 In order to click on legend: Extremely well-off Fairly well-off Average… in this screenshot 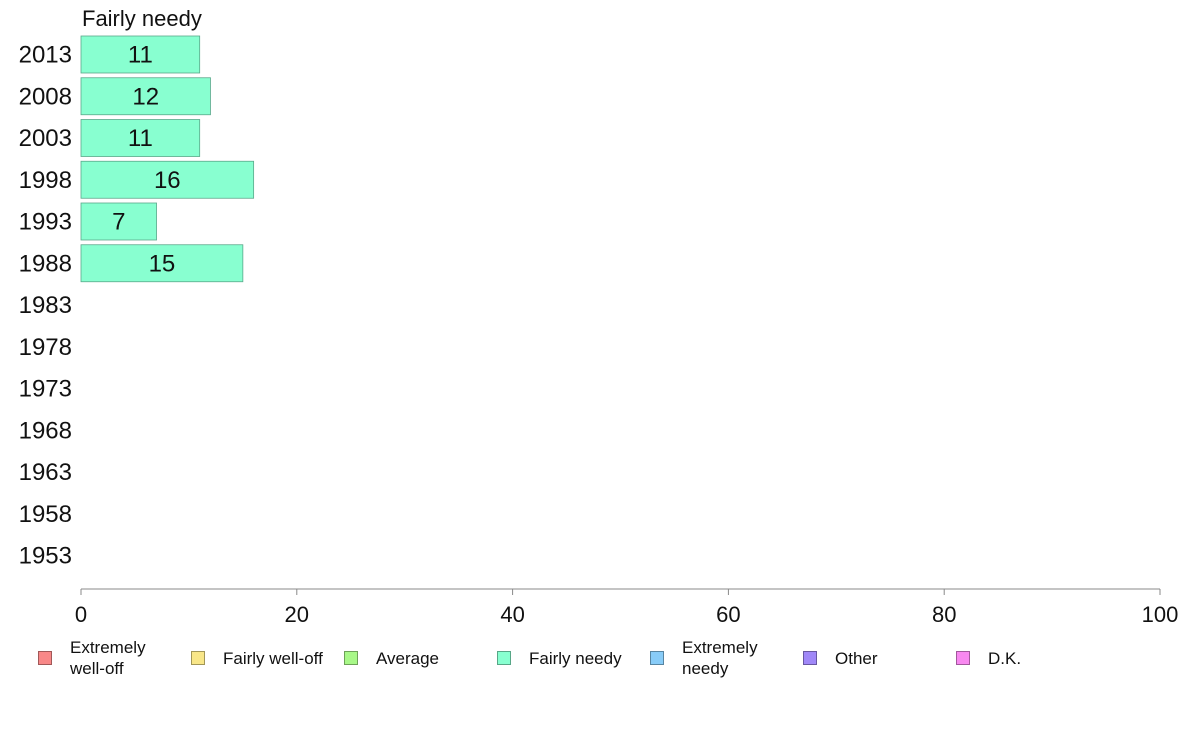, I will do `click(598, 661)`.